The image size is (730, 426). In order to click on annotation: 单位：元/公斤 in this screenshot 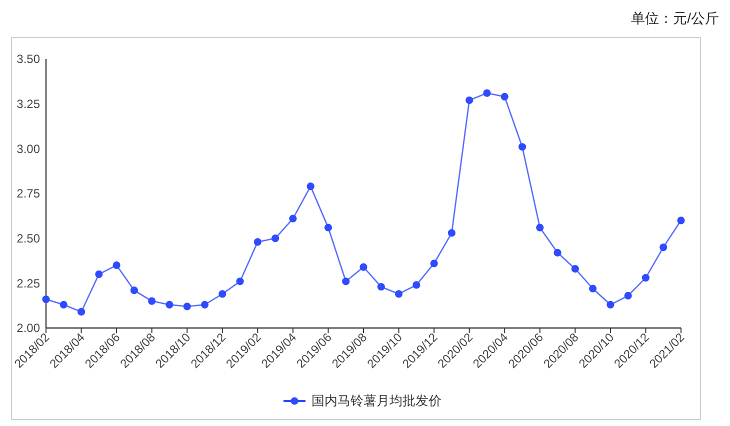, I will do `click(675, 18)`.